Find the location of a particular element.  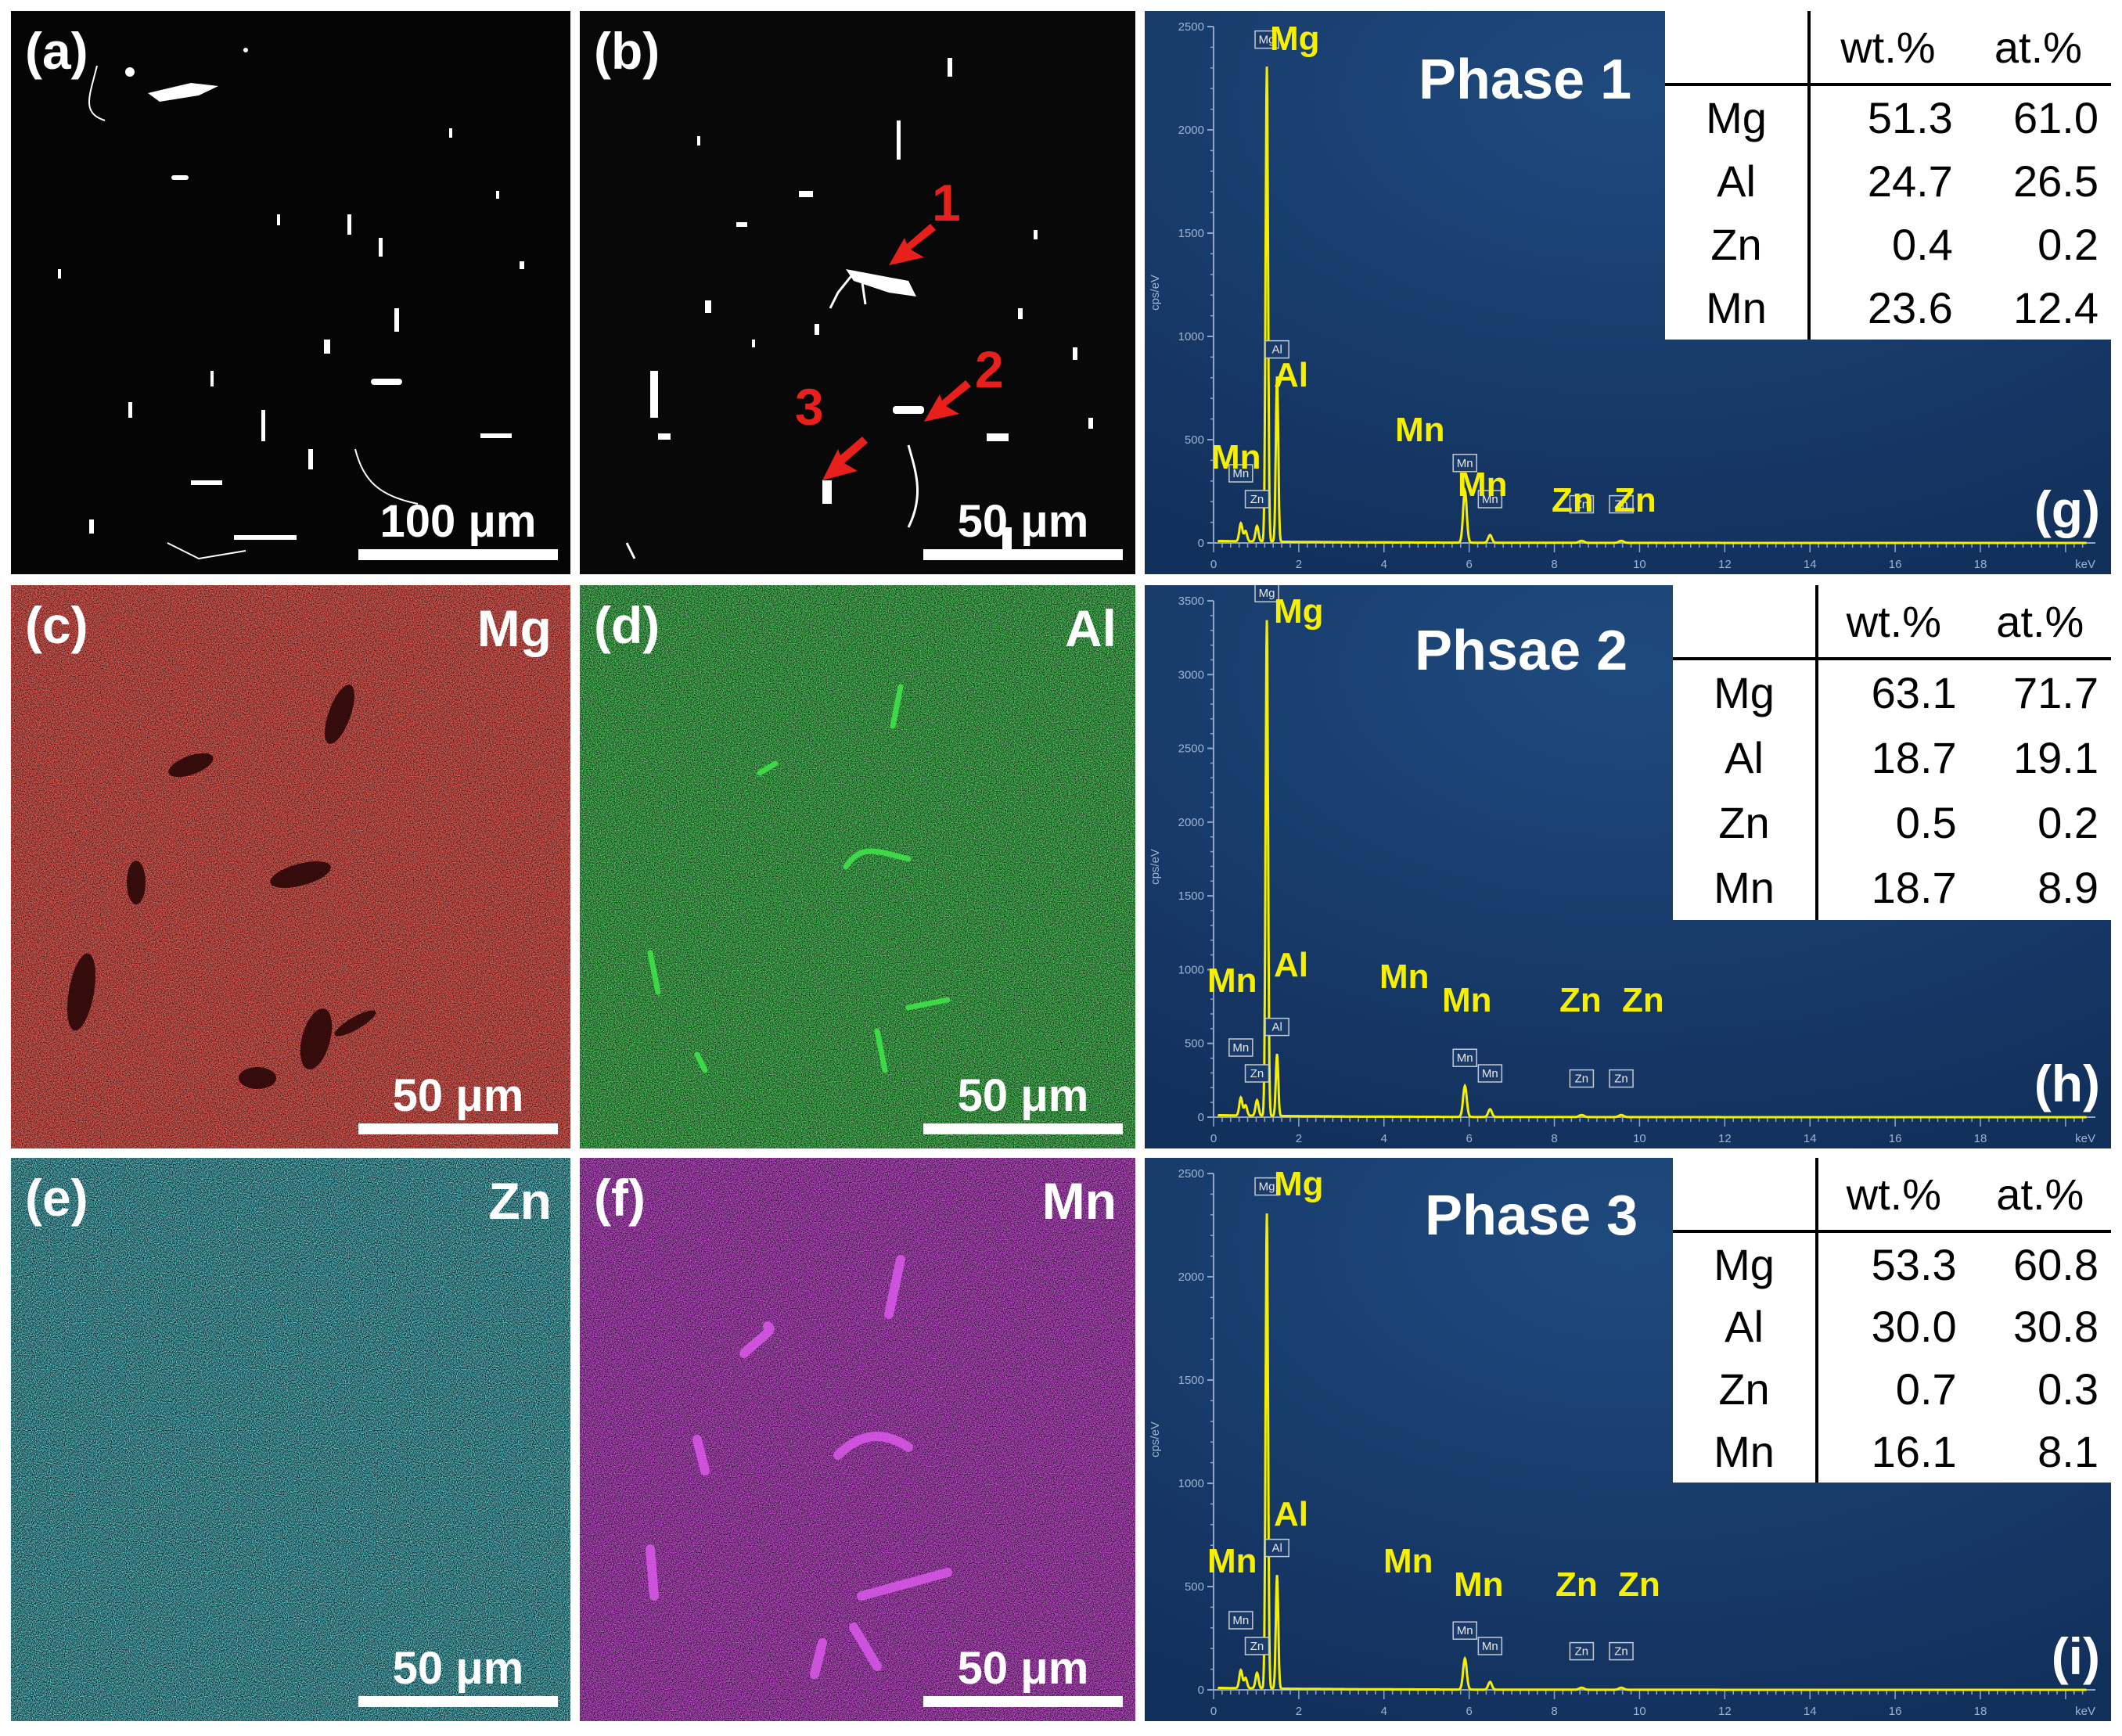

table-row: Mn 18.7 8.9 is located at coordinates (1892, 888).